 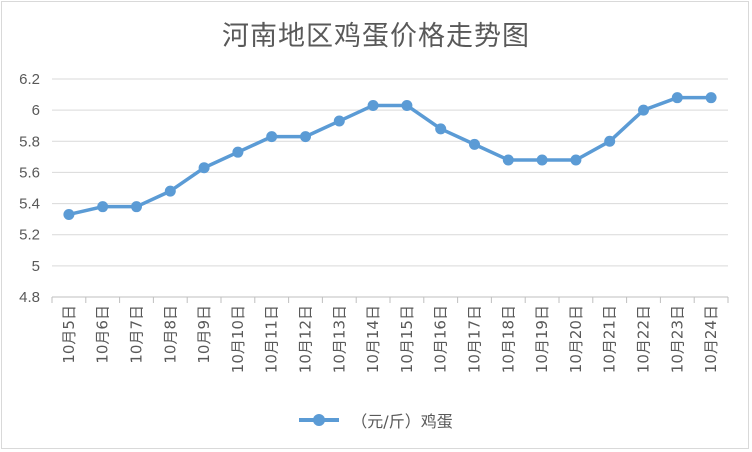 I want to click on x-tick-label: 10月18日, so click(x=508, y=339).